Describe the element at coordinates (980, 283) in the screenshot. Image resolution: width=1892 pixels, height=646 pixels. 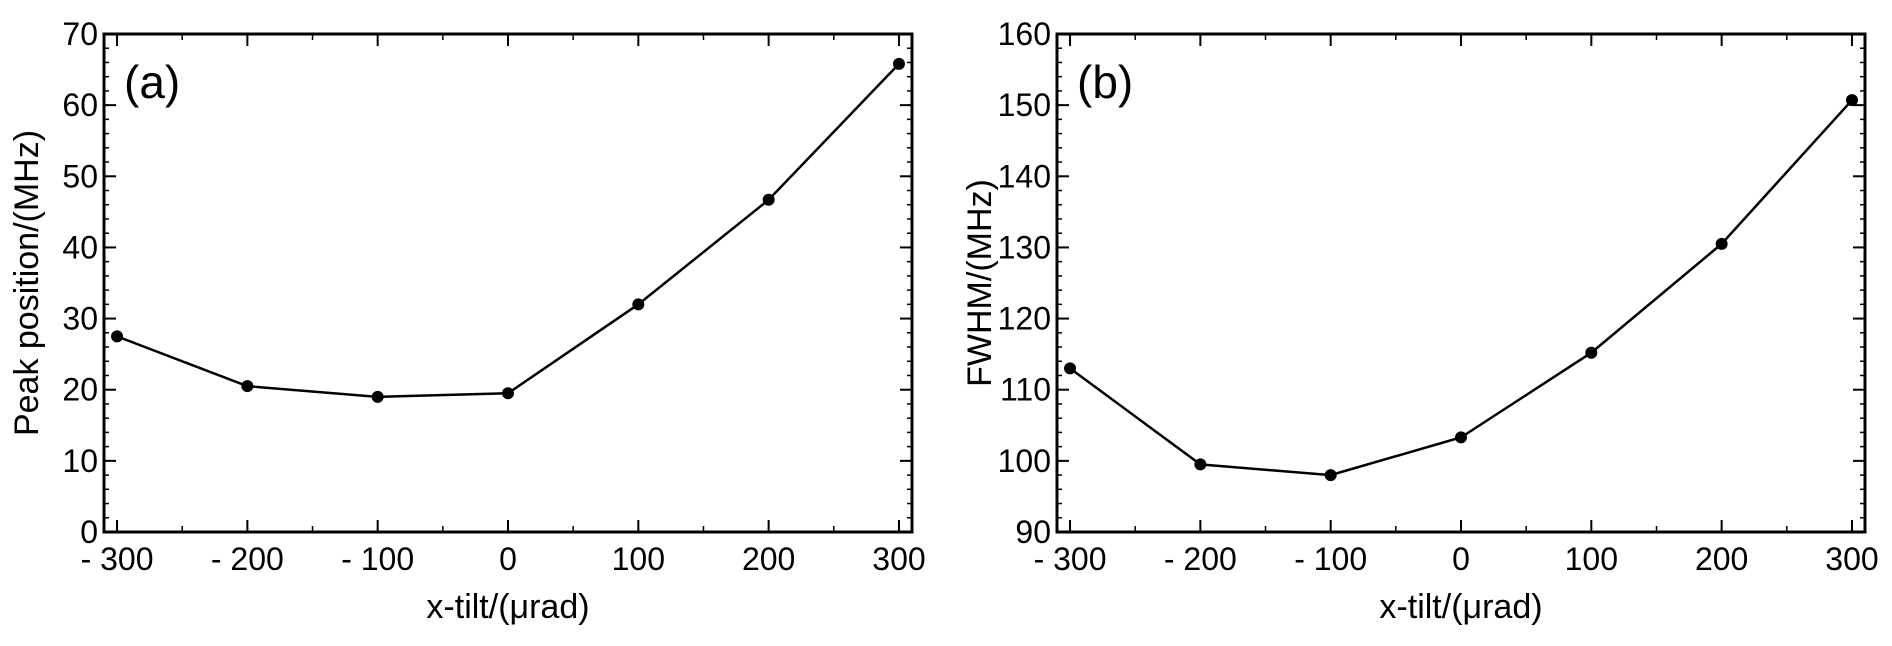
I see `y-axis-title: FWHM/(MHz)` at that location.